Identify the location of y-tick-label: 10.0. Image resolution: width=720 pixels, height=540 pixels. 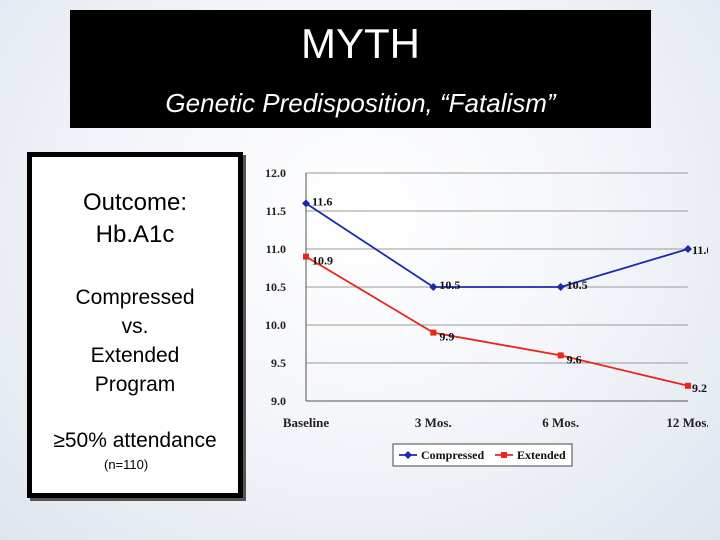
(275, 325).